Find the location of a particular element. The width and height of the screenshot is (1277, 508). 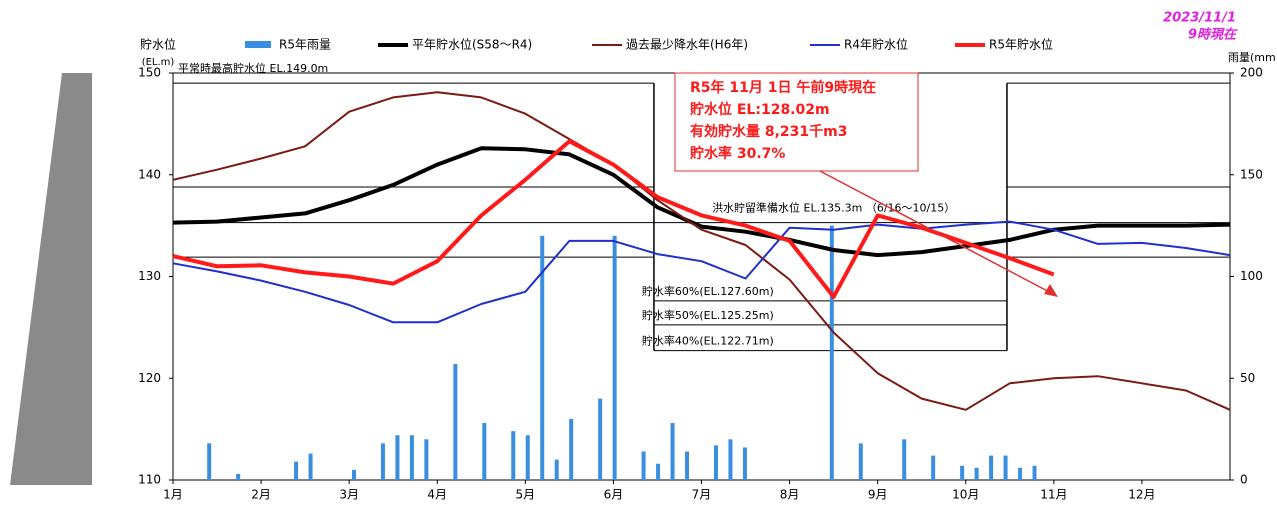

x-tick-label: 6月 is located at coordinates (614, 495).